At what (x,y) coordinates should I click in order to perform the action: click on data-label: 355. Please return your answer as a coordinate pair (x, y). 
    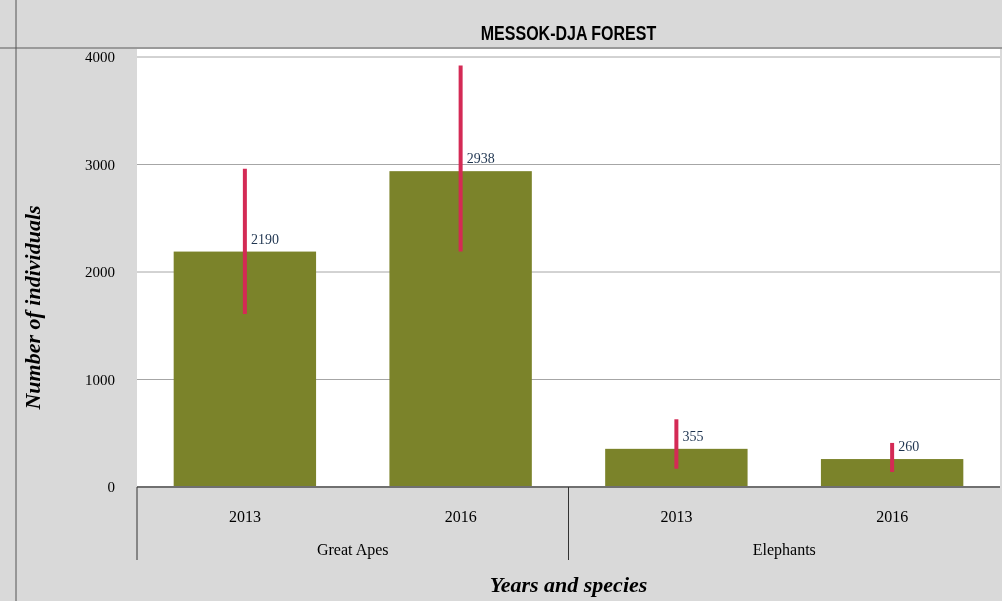
    Looking at the image, I should click on (693, 436).